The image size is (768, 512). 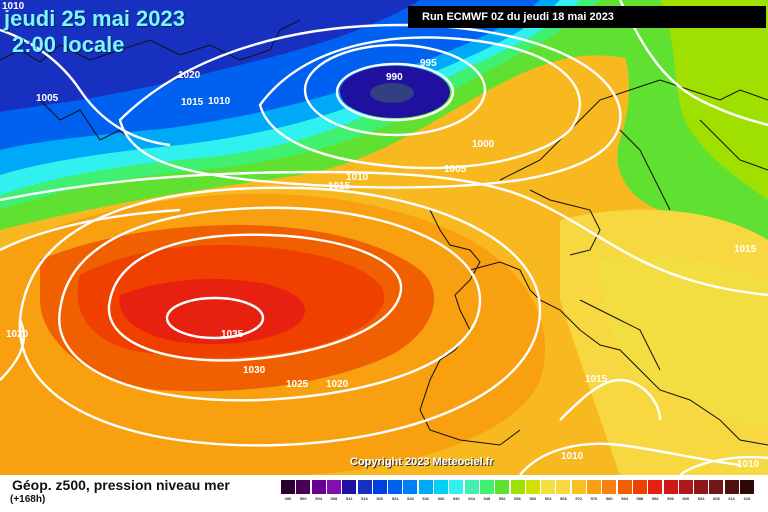 I want to click on isobar-label: 1030, so click(x=254, y=370).